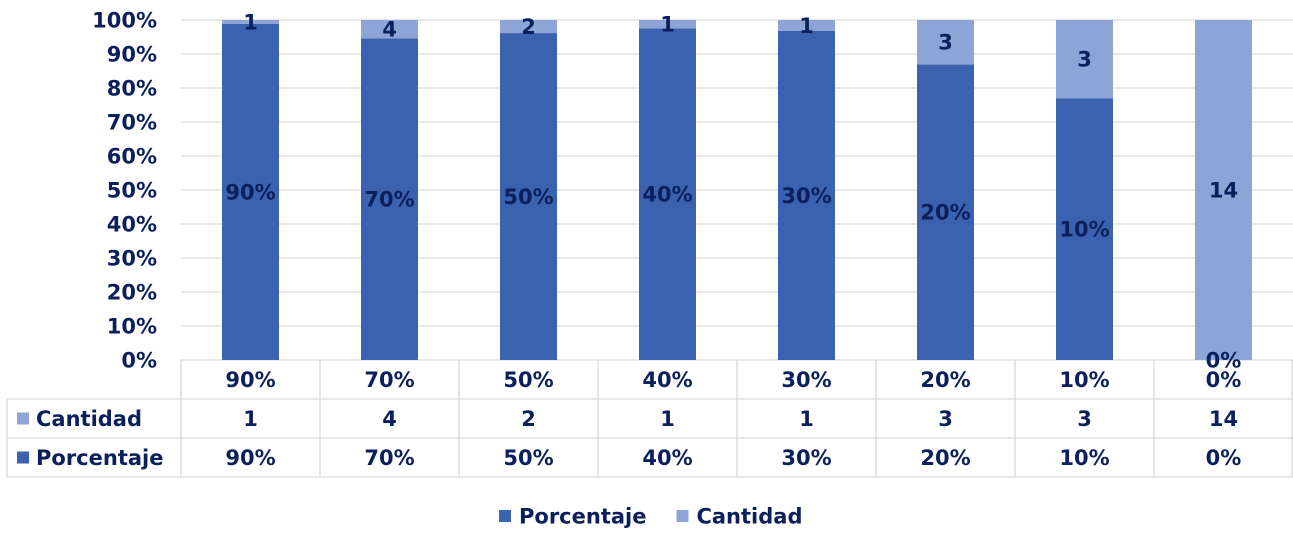  Describe the element at coordinates (1084, 380) in the screenshot. I see `x-category-label: 10%` at that location.